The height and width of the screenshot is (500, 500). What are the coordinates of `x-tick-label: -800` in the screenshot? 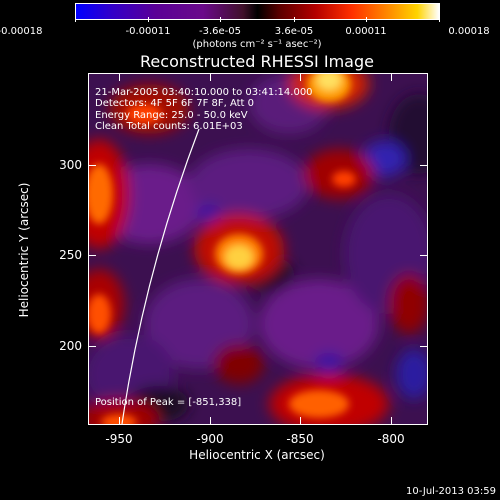 It's located at (391, 439).